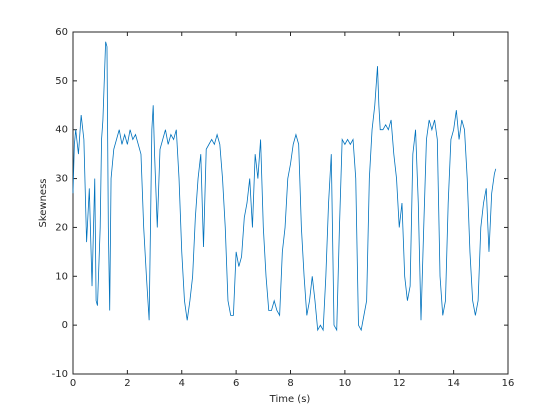  I want to click on x-tick-label: 4, so click(182, 383).